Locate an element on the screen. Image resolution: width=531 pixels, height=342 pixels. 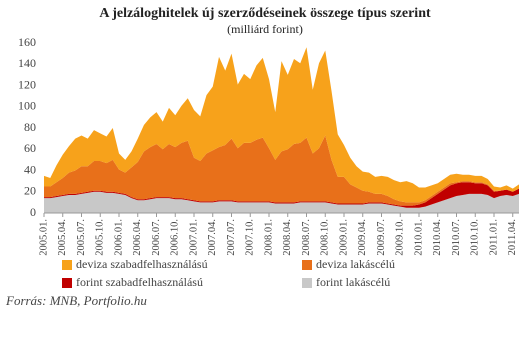
x-tick-label: 2008.04. is located at coordinates (287, 237).